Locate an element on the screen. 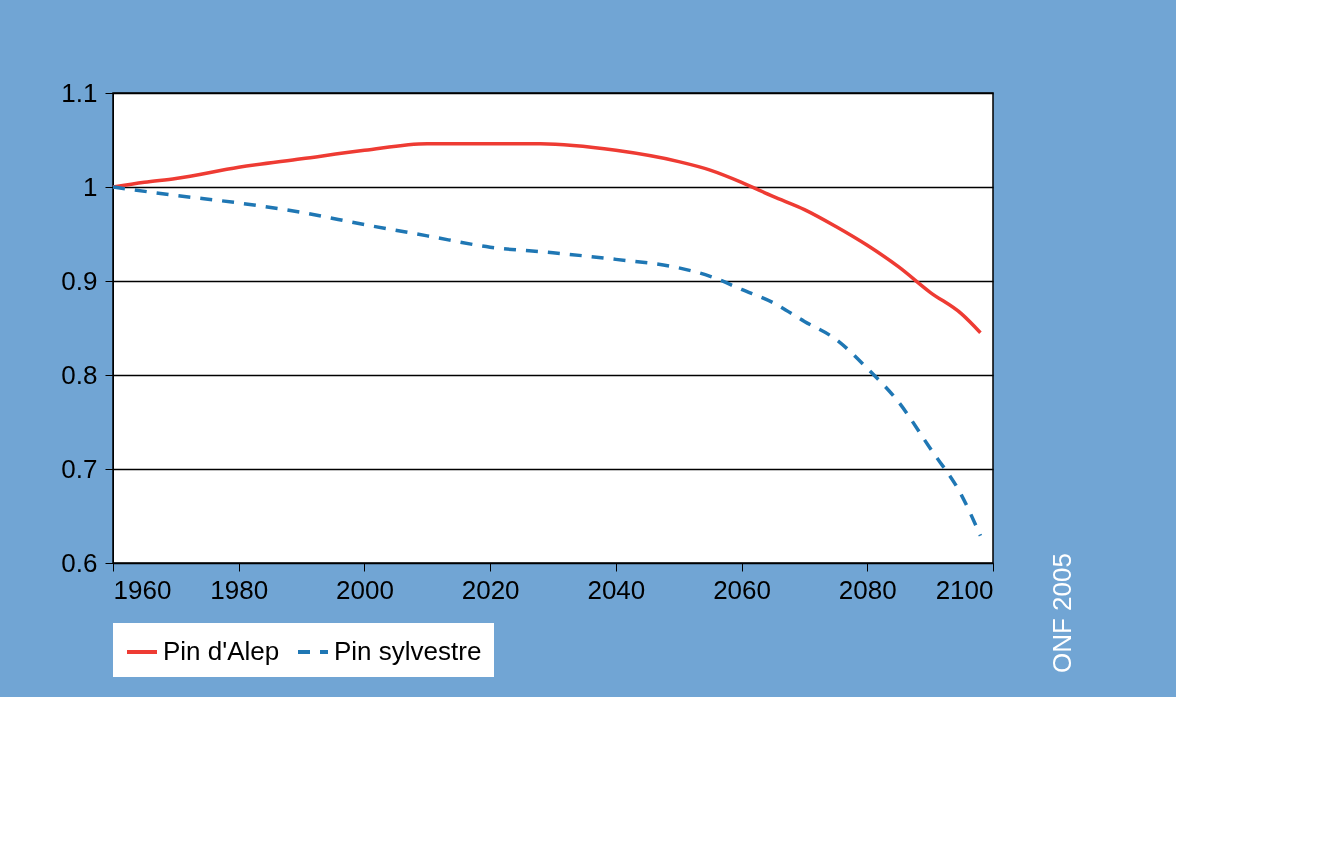 The width and height of the screenshot is (1330, 851). x-tick-label: 1980 is located at coordinates (239, 589).